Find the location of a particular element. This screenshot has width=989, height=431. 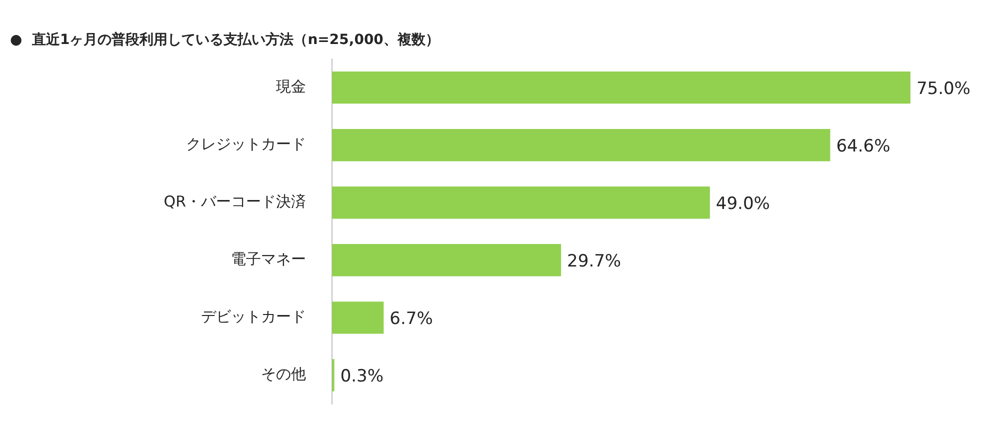

y-tick-label: デビットカード is located at coordinates (253, 317).